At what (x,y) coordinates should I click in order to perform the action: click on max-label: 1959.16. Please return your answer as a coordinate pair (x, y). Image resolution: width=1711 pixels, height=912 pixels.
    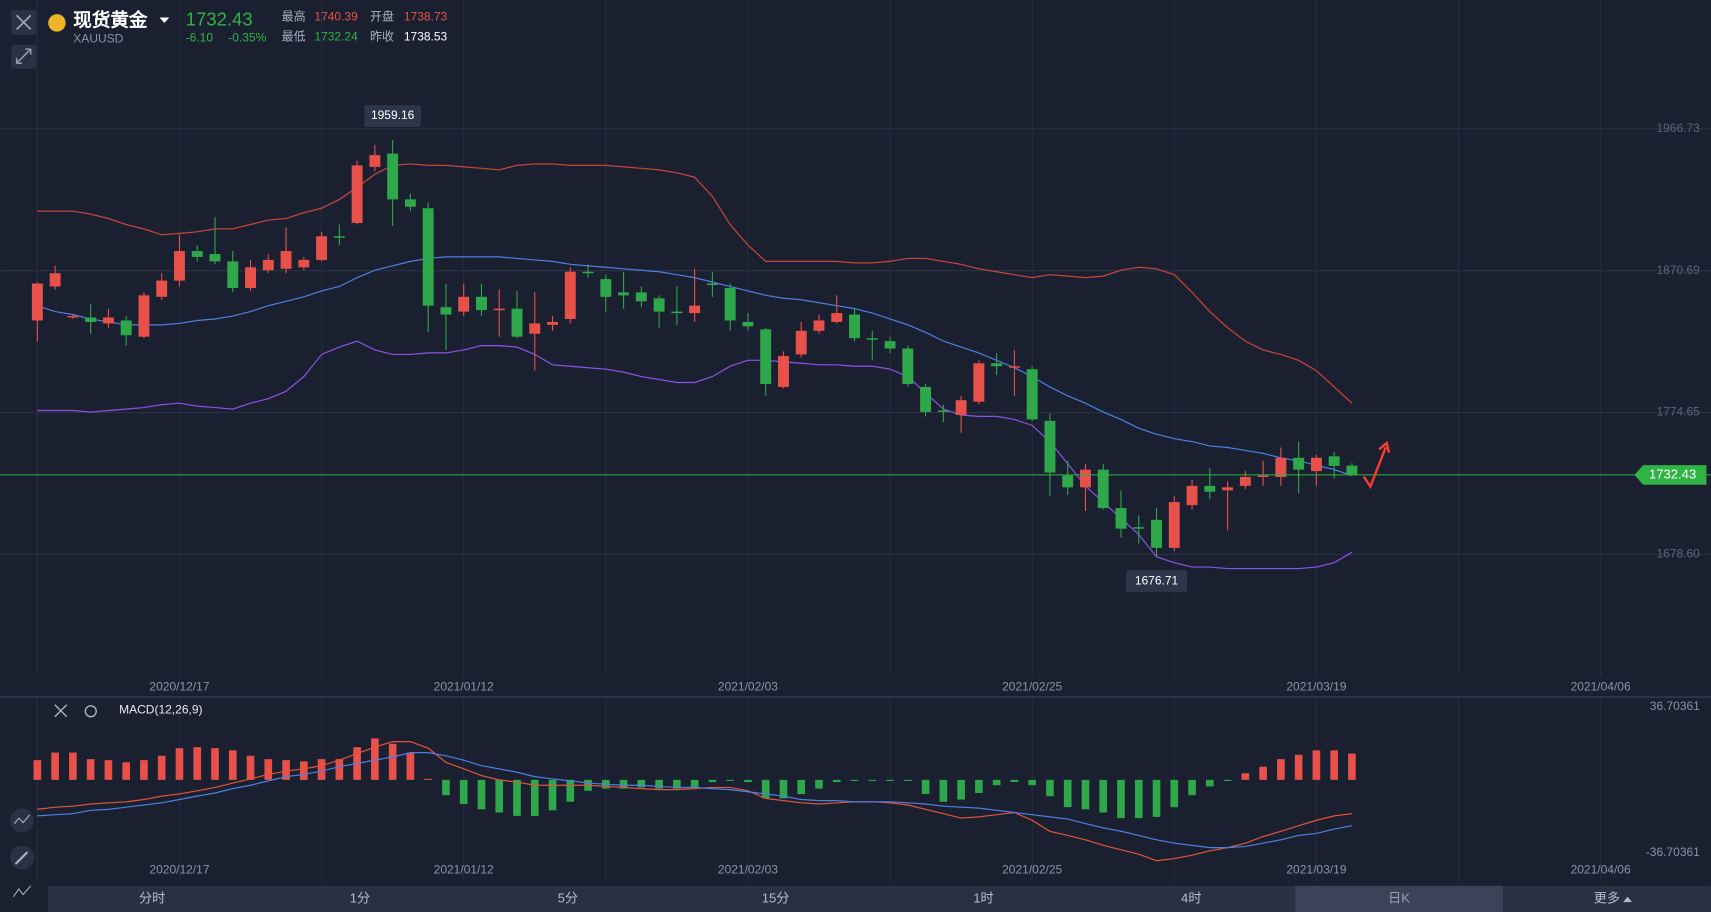
    Looking at the image, I should click on (393, 115).